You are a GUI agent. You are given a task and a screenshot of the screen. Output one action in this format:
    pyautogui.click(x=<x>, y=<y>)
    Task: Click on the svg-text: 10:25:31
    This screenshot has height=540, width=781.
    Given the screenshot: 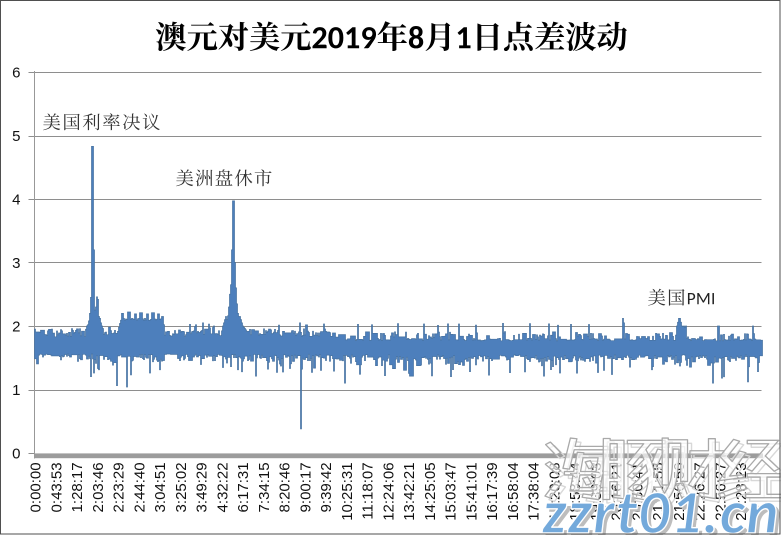 What is the action you would take?
    pyautogui.click(x=347, y=491)
    